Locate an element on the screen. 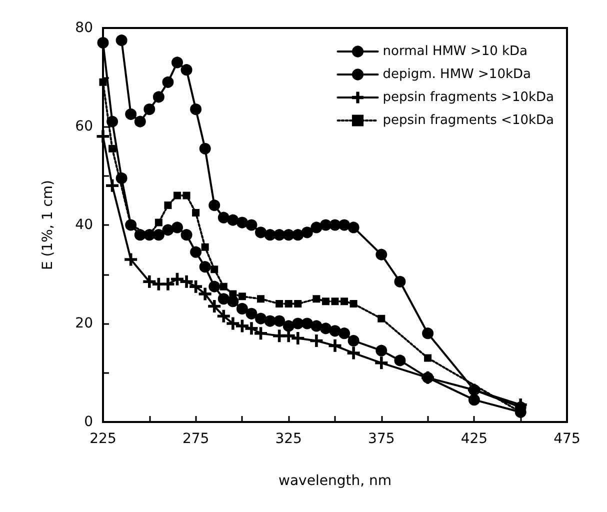  y-tick-label: 60 is located at coordinates (84, 126).